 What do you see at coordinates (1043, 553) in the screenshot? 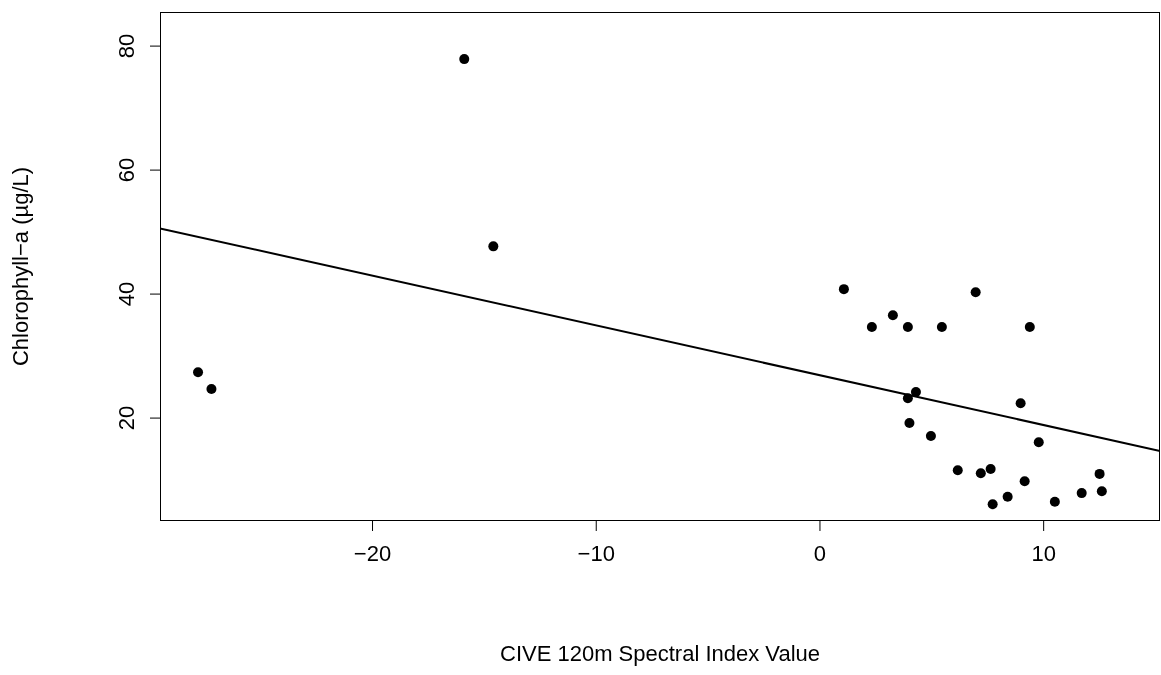
I see `x-tick-label: 10` at bounding box center [1043, 553].